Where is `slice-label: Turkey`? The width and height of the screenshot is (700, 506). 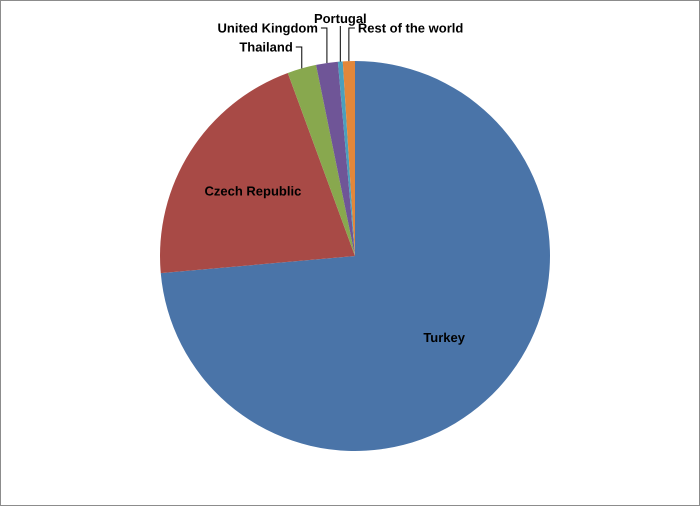
slice-label: Turkey is located at coordinates (444, 338).